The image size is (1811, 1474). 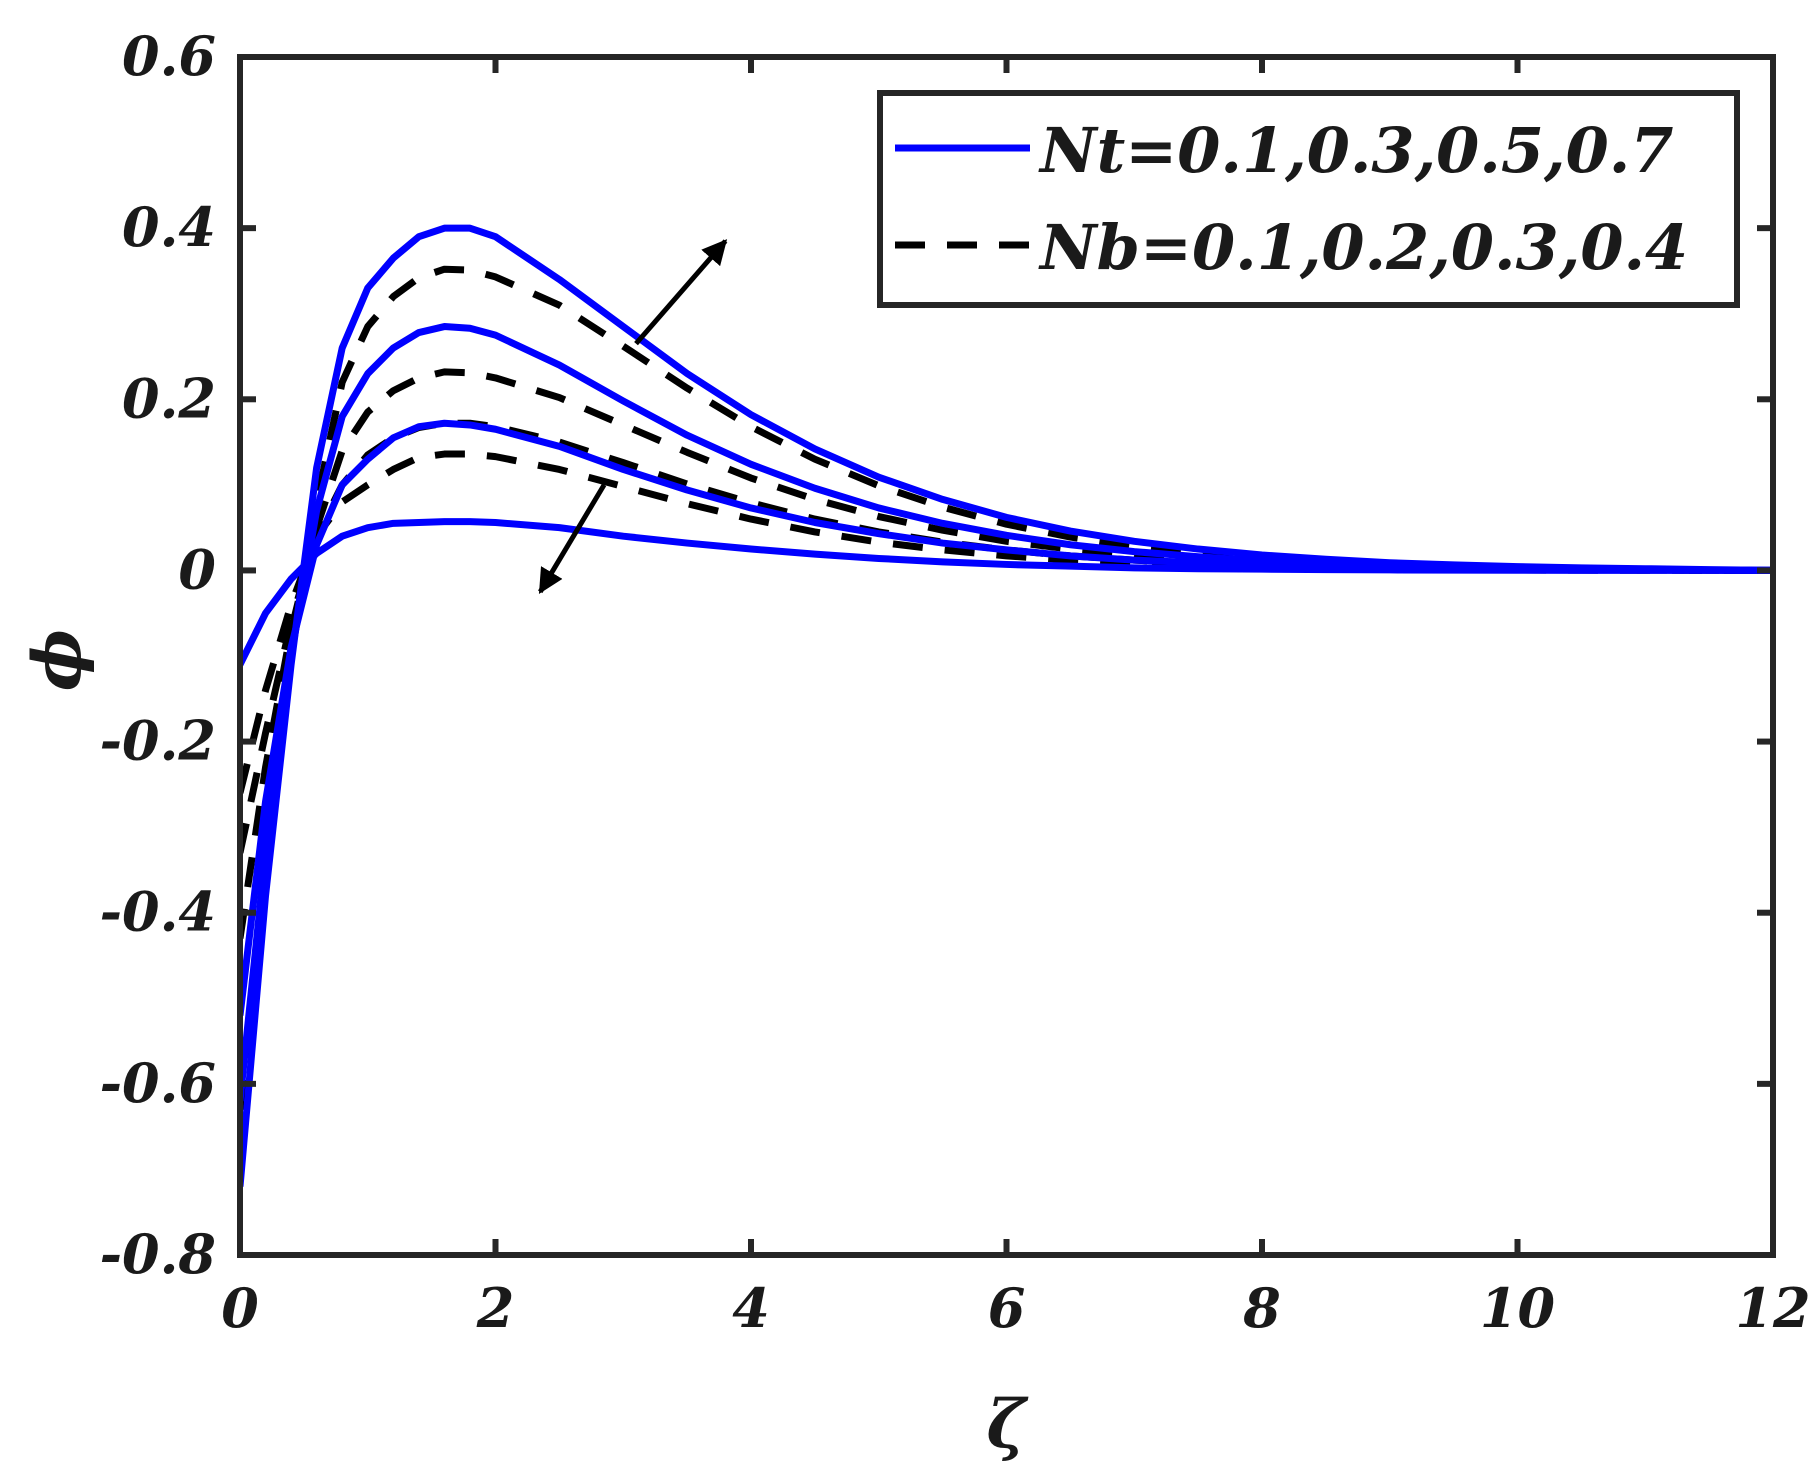 What do you see at coordinates (1355, 150) in the screenshot?
I see `legend-label-nt: Nt=0.1,0.3,0.5,0.7` at bounding box center [1355, 150].